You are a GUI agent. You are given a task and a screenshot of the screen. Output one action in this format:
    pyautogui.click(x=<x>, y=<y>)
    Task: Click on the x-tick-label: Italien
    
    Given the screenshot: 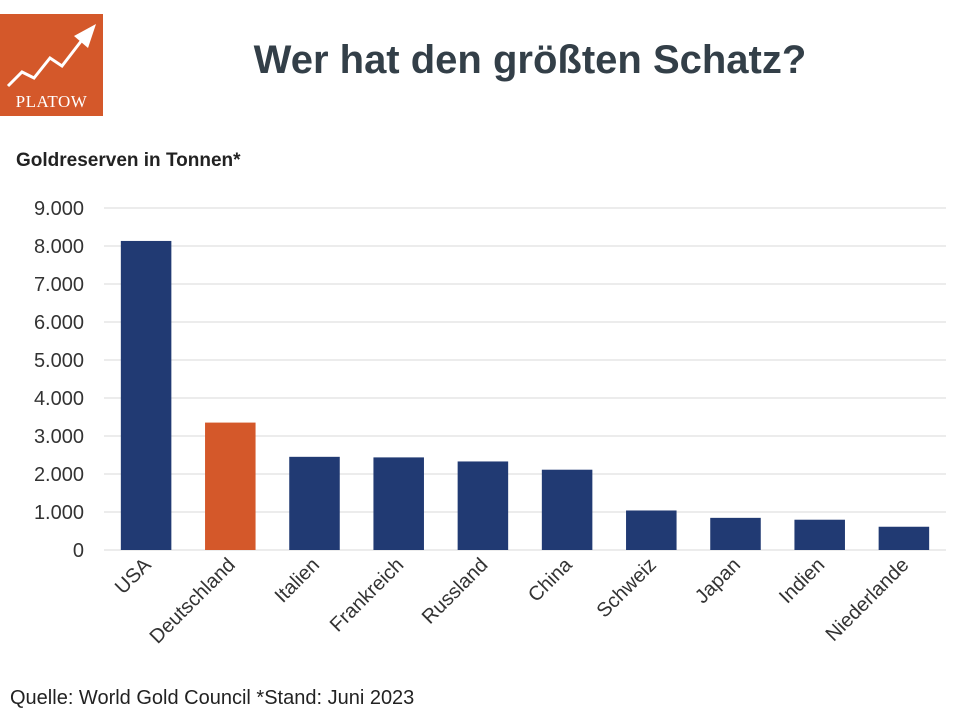 What is the action you would take?
    pyautogui.click(x=297, y=580)
    